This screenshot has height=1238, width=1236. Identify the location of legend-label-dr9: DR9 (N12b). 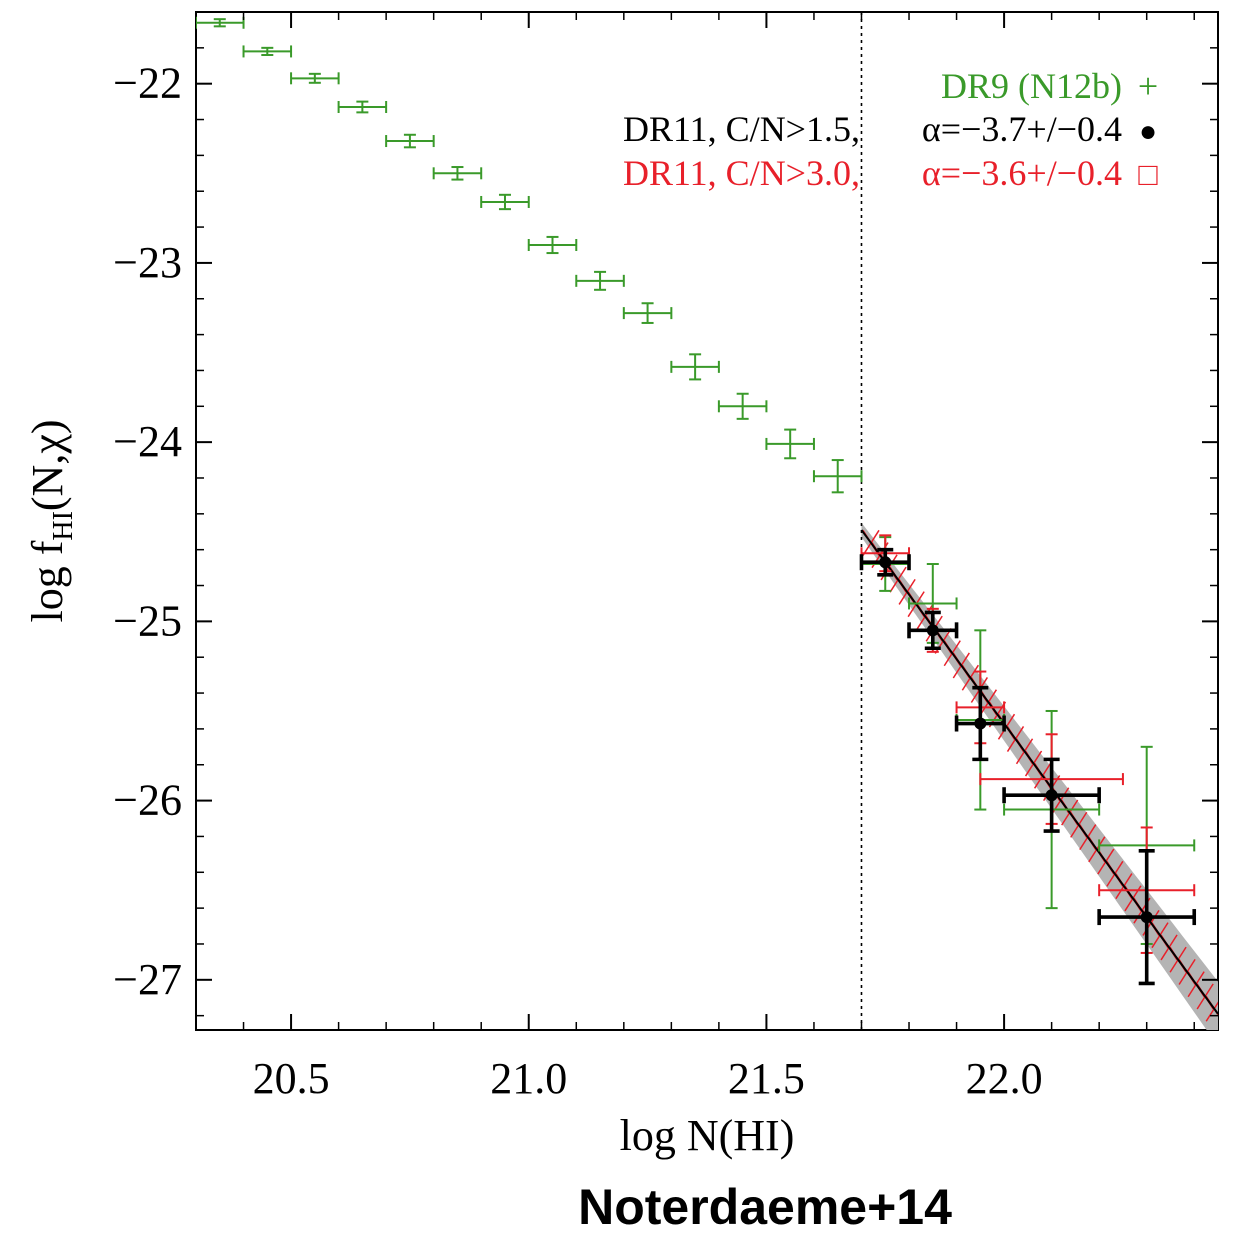
(1031, 86).